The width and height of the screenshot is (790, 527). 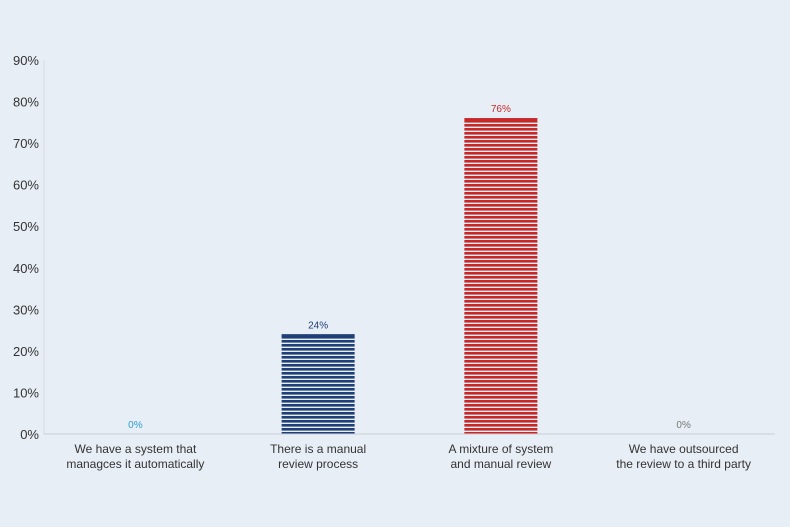 What do you see at coordinates (501, 464) in the screenshot?
I see `category-label: and manual review` at bounding box center [501, 464].